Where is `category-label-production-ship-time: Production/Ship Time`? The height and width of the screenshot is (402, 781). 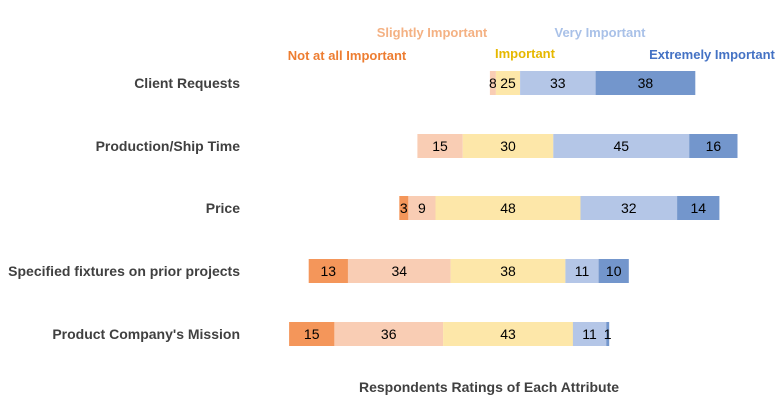
category-label-production-ship-time: Production/Ship Time is located at coordinates (168, 146).